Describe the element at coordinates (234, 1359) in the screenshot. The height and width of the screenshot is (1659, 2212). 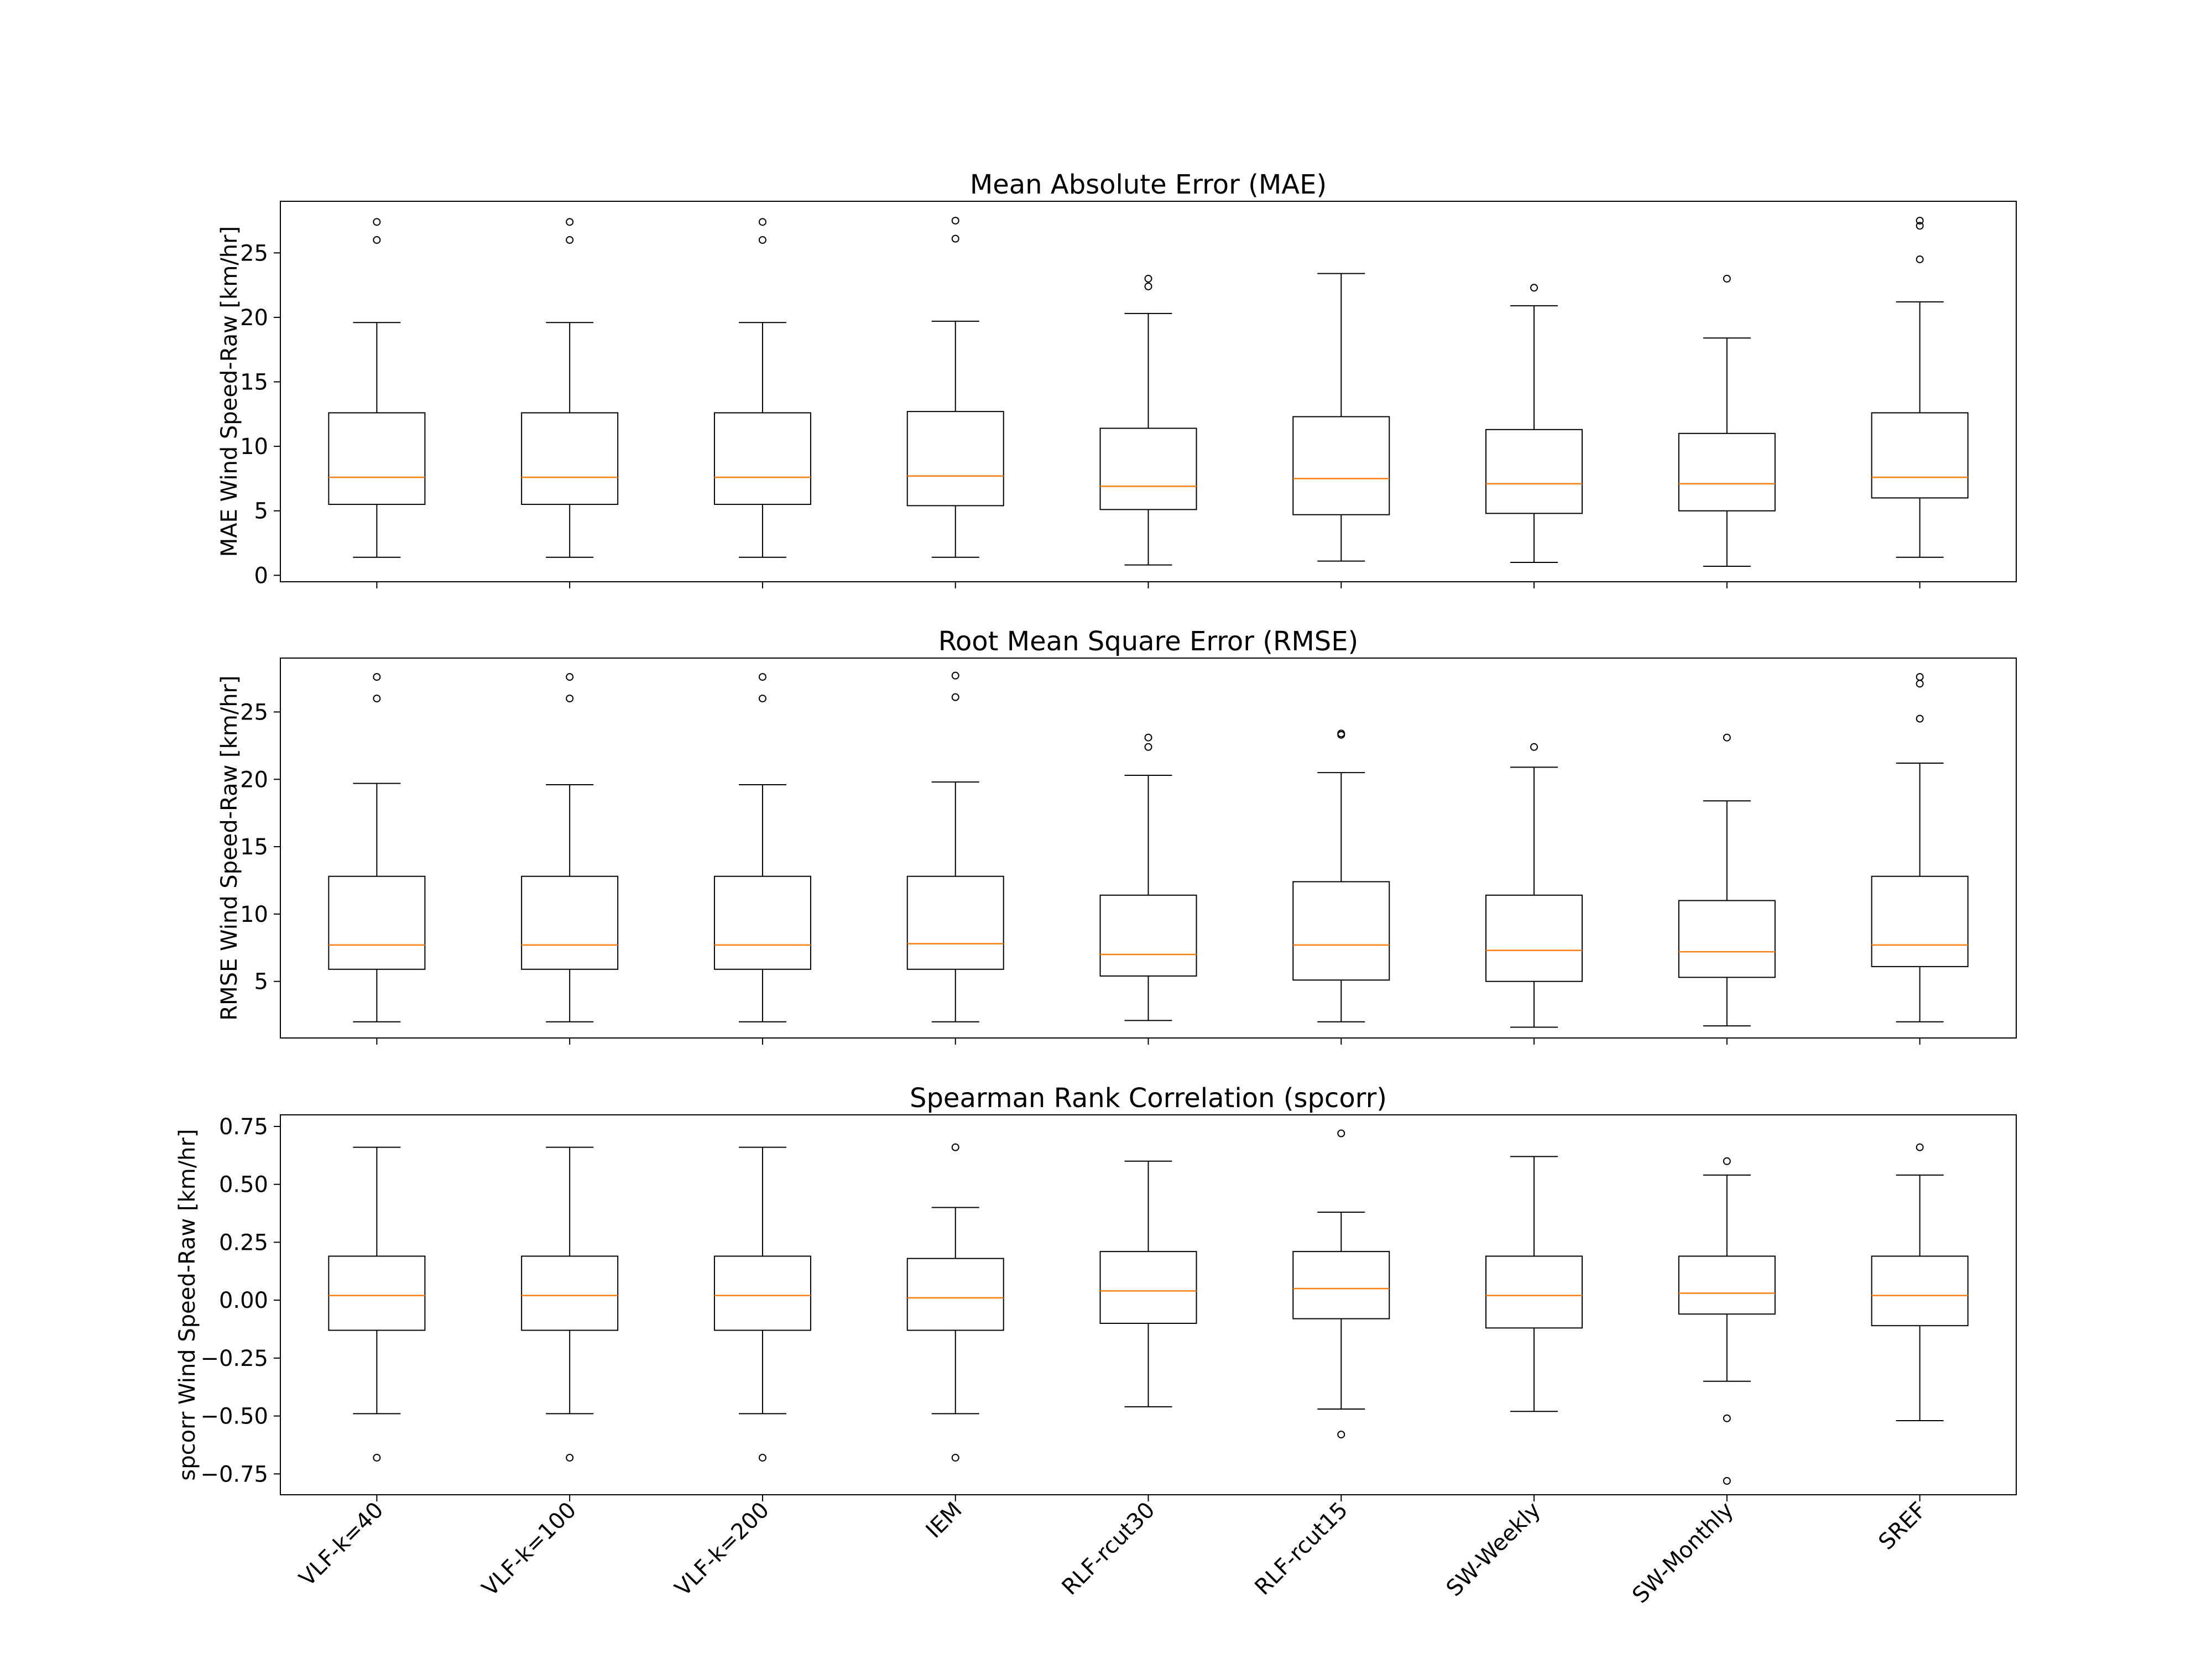
I see `y-tick-label: −0.25` at that location.